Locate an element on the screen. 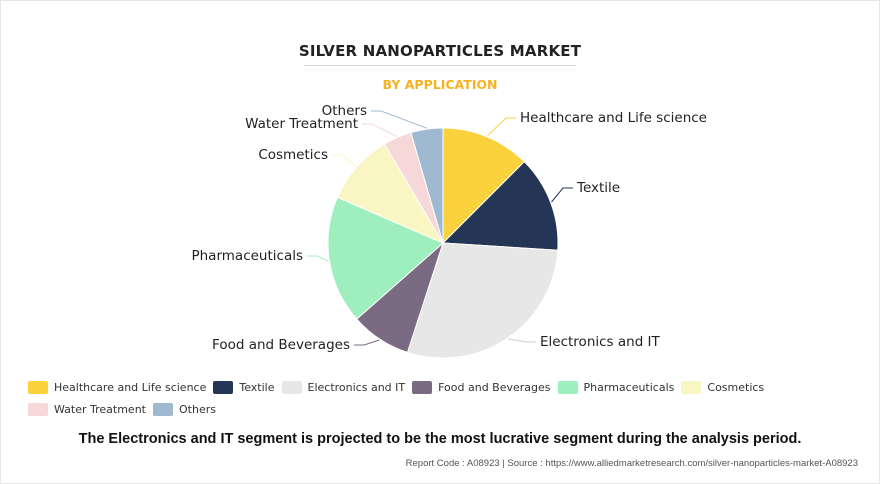 This screenshot has height=484, width=880. legend-item-electronics-and-it: Electronics and IT is located at coordinates (343, 387).